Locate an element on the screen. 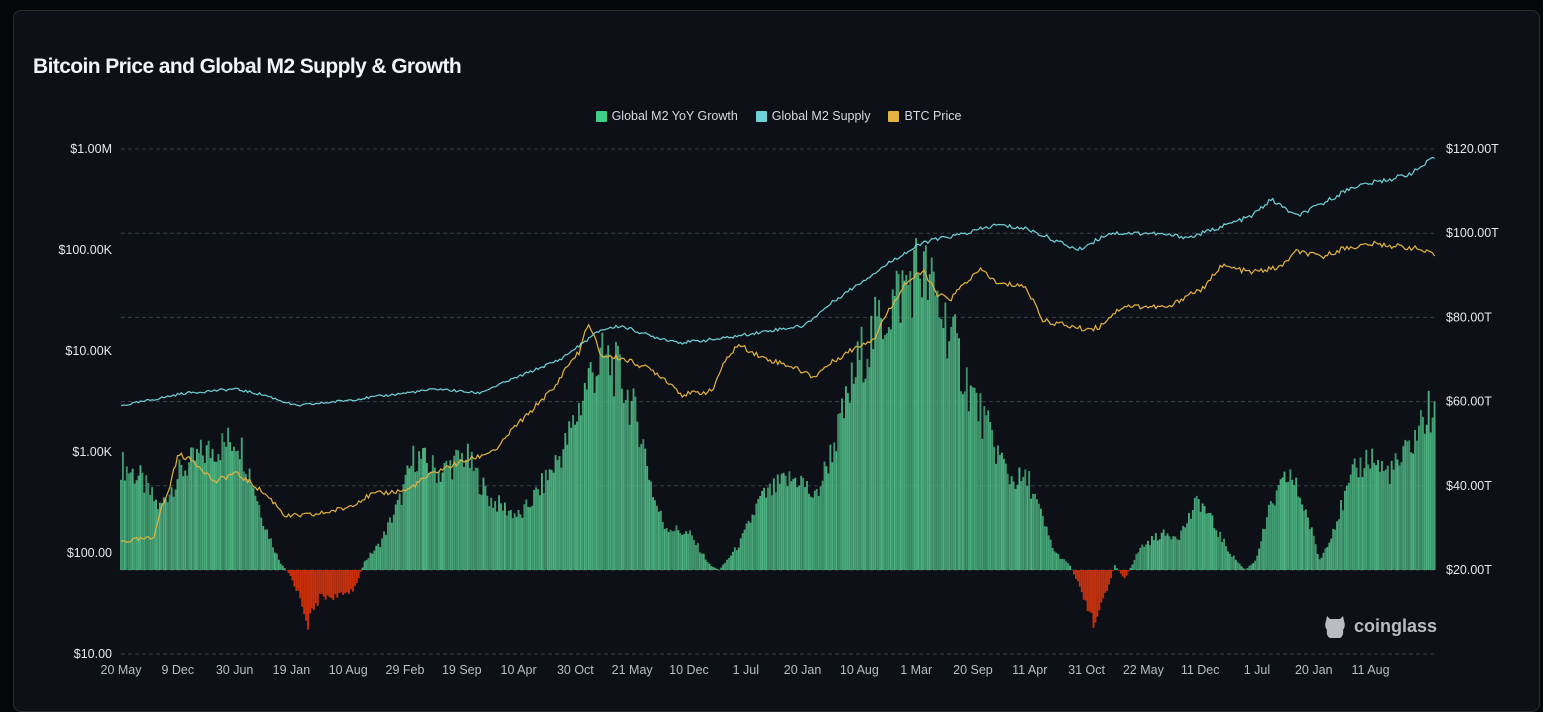 The image size is (1543, 712). legend-item-btc-price: BTC Price is located at coordinates (924, 116).